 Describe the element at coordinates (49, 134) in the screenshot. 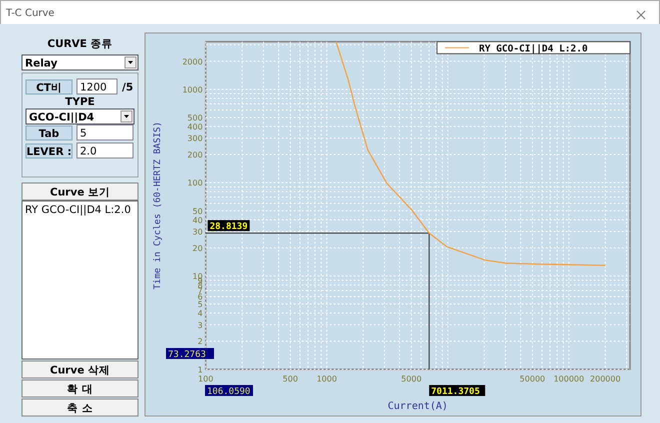

I see `text: Tab` at that location.